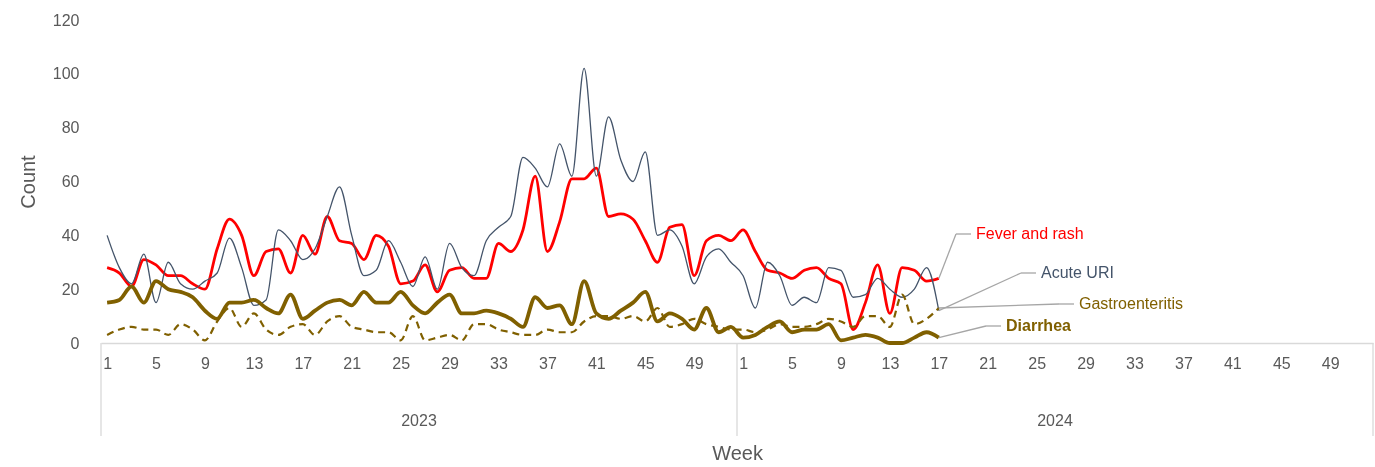 The image size is (1375, 467). I want to click on y-tick-label: 20, so click(70, 289).